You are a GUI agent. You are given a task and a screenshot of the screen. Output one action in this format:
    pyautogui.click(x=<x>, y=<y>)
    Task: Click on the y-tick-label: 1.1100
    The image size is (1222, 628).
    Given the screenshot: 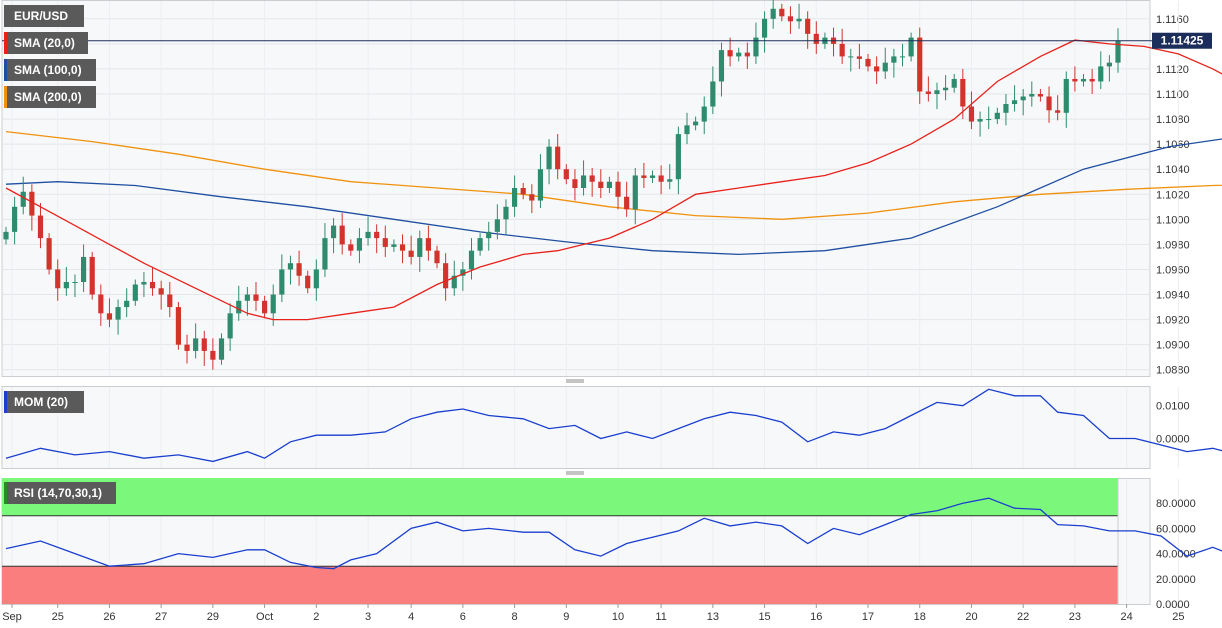 What is the action you would take?
    pyautogui.click(x=1172, y=95)
    